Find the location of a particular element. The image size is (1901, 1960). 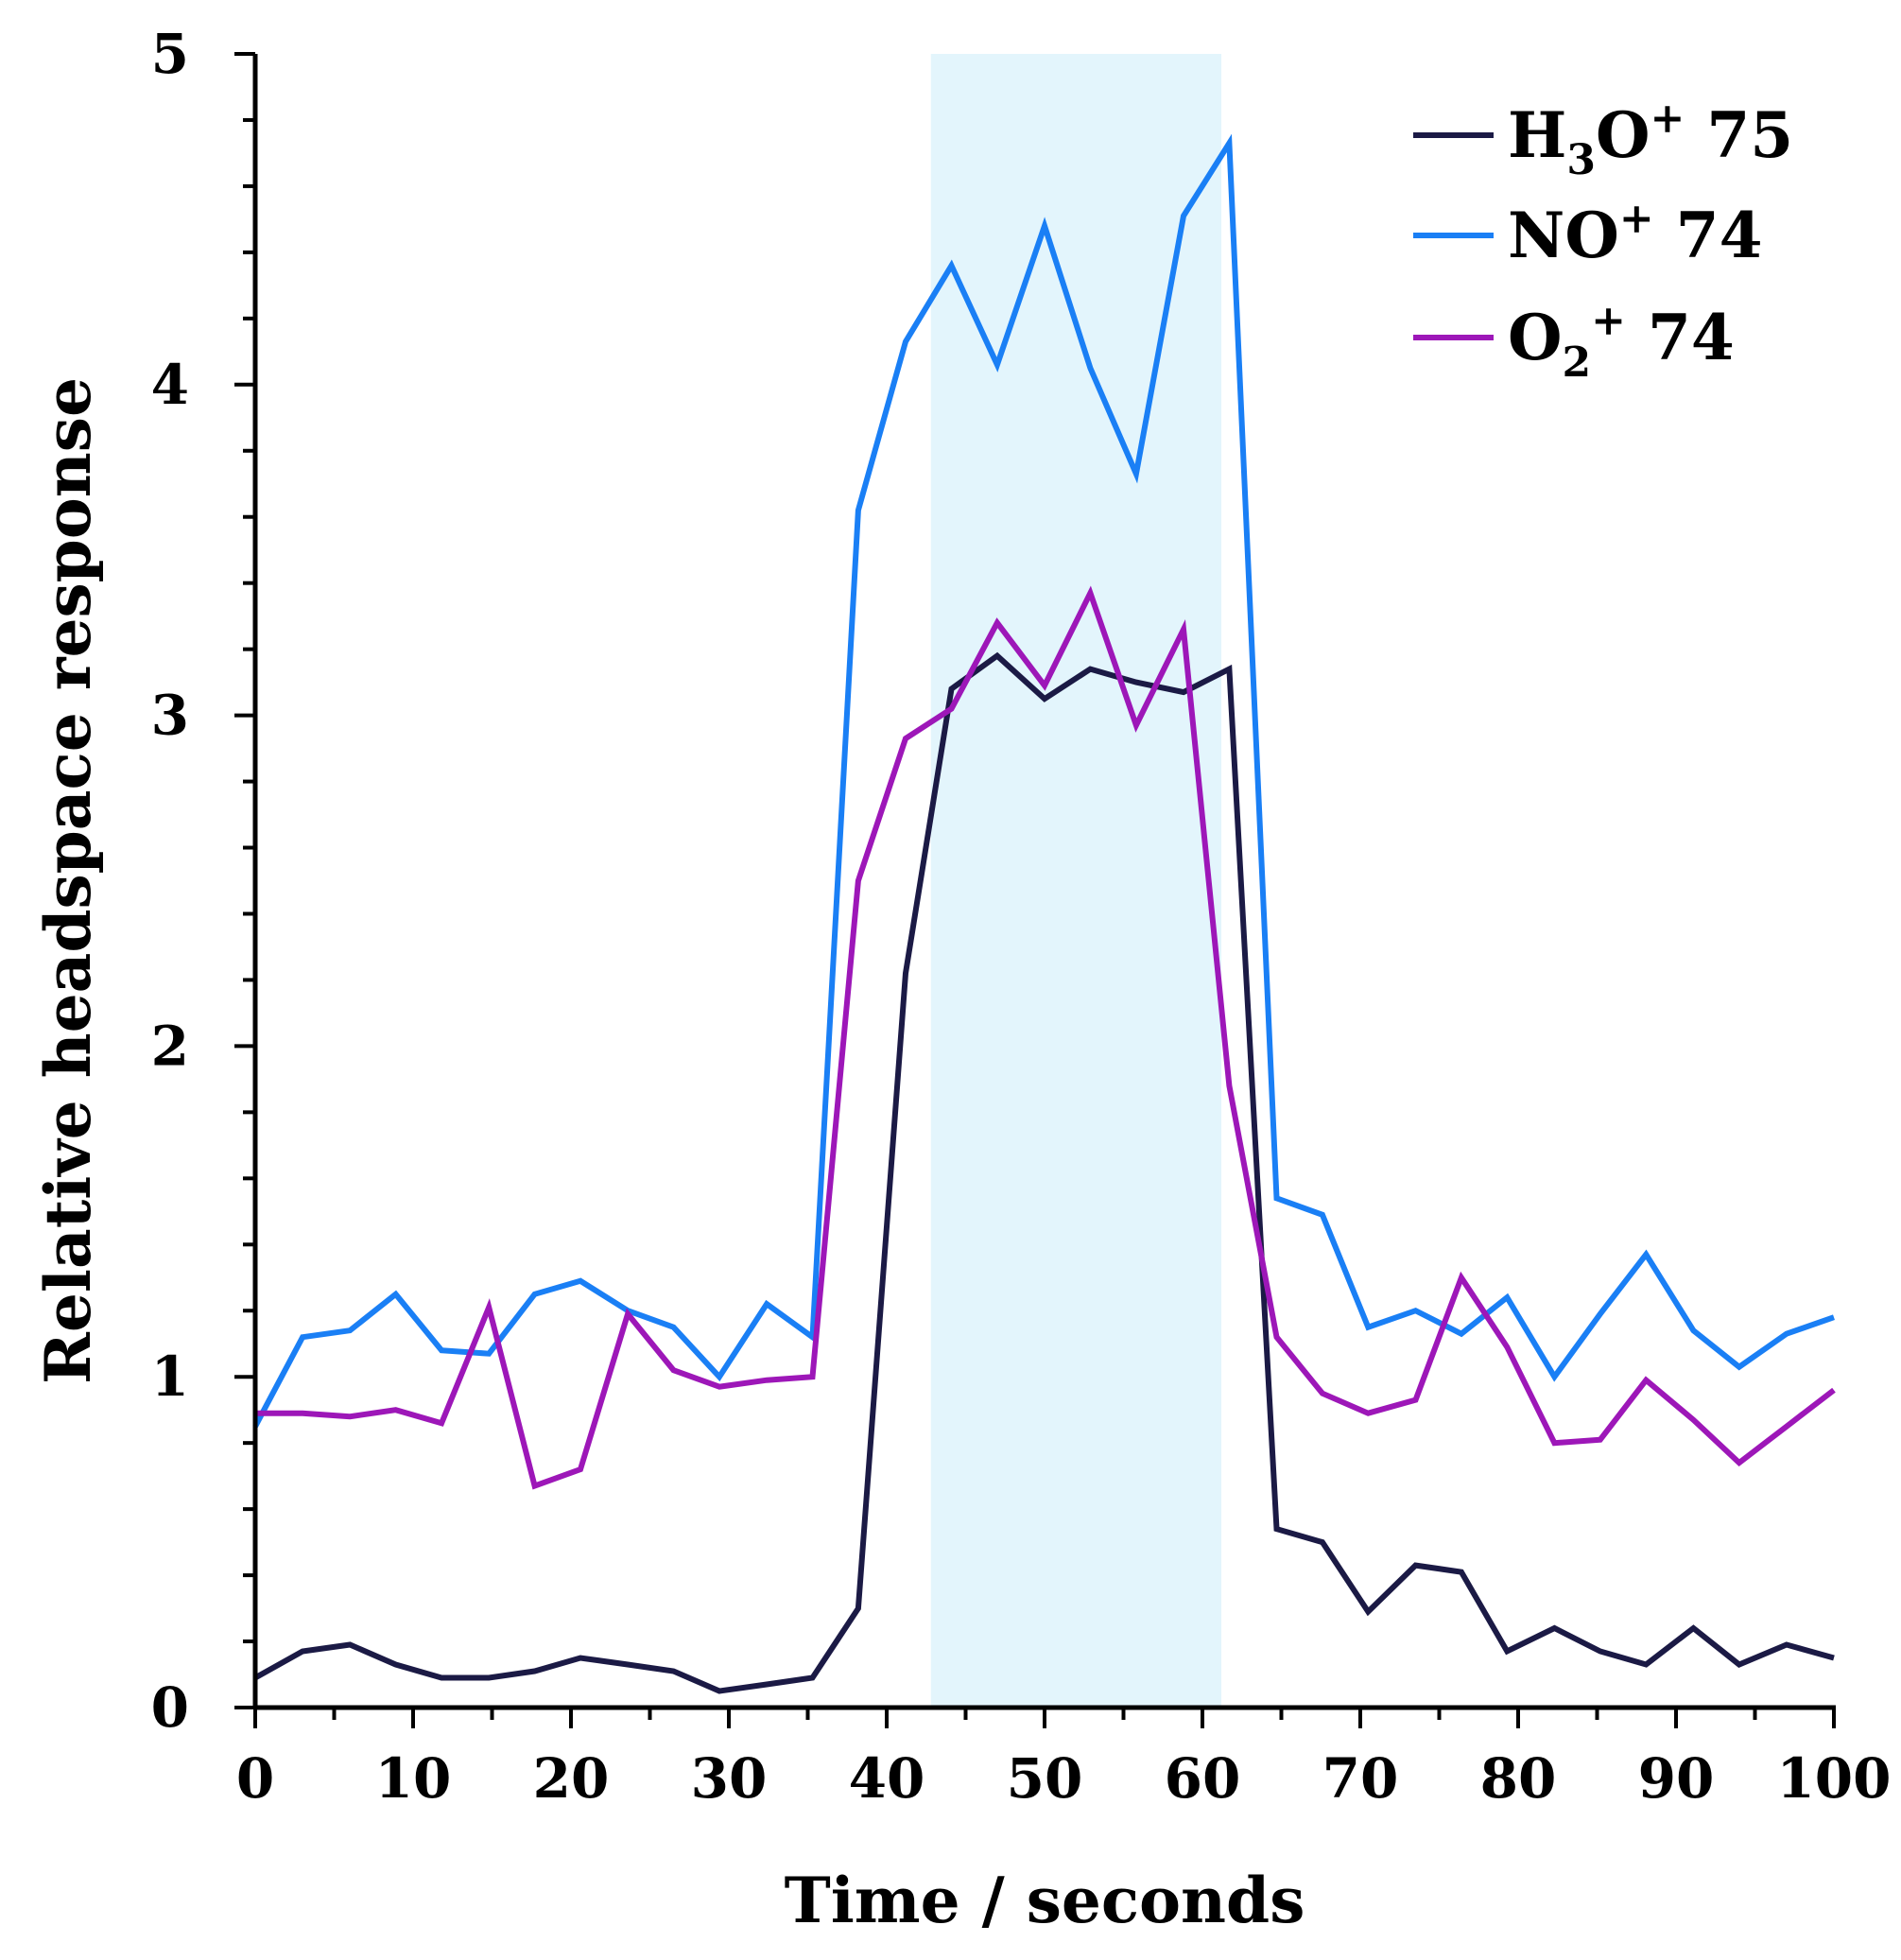

x-tick-label: 70 is located at coordinates (1361, 1779).